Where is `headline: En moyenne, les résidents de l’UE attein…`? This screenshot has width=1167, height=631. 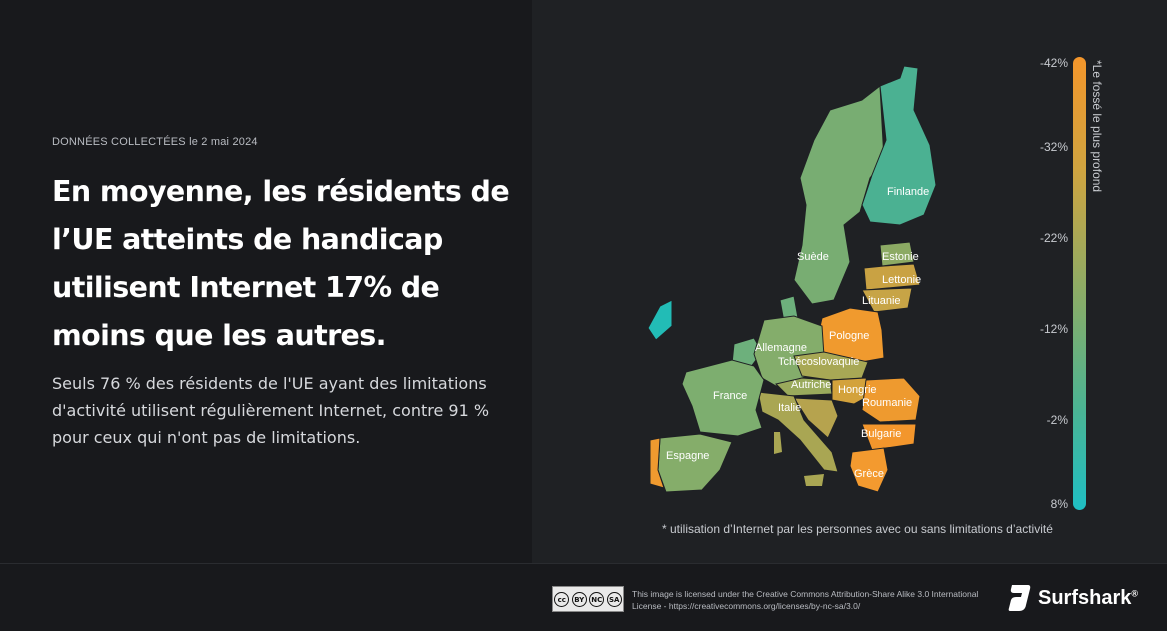 headline: En moyenne, les résidents de l’UE attein… is located at coordinates (281, 263).